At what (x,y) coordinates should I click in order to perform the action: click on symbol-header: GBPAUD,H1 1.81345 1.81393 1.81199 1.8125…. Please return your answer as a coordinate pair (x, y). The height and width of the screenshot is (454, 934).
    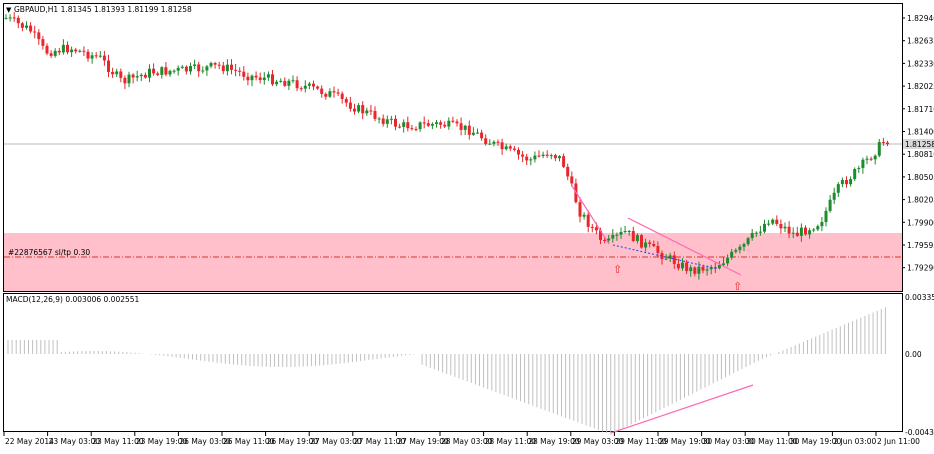
    Looking at the image, I should click on (103, 9).